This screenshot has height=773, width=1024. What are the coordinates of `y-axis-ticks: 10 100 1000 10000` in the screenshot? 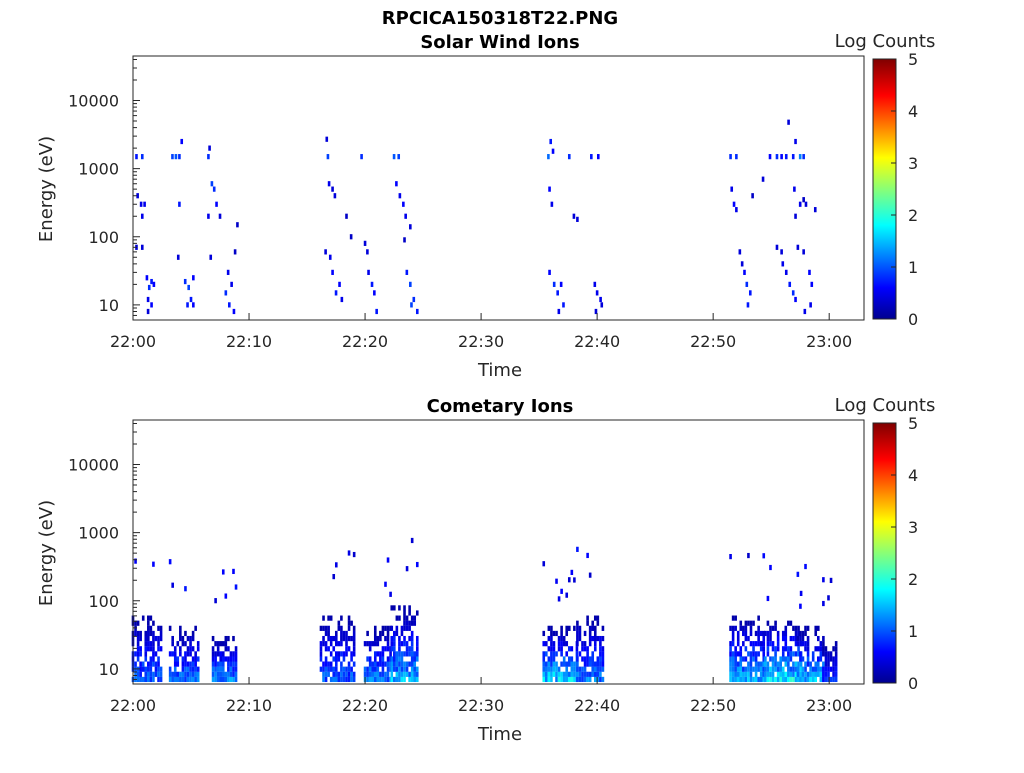 It's located at (104, 551).